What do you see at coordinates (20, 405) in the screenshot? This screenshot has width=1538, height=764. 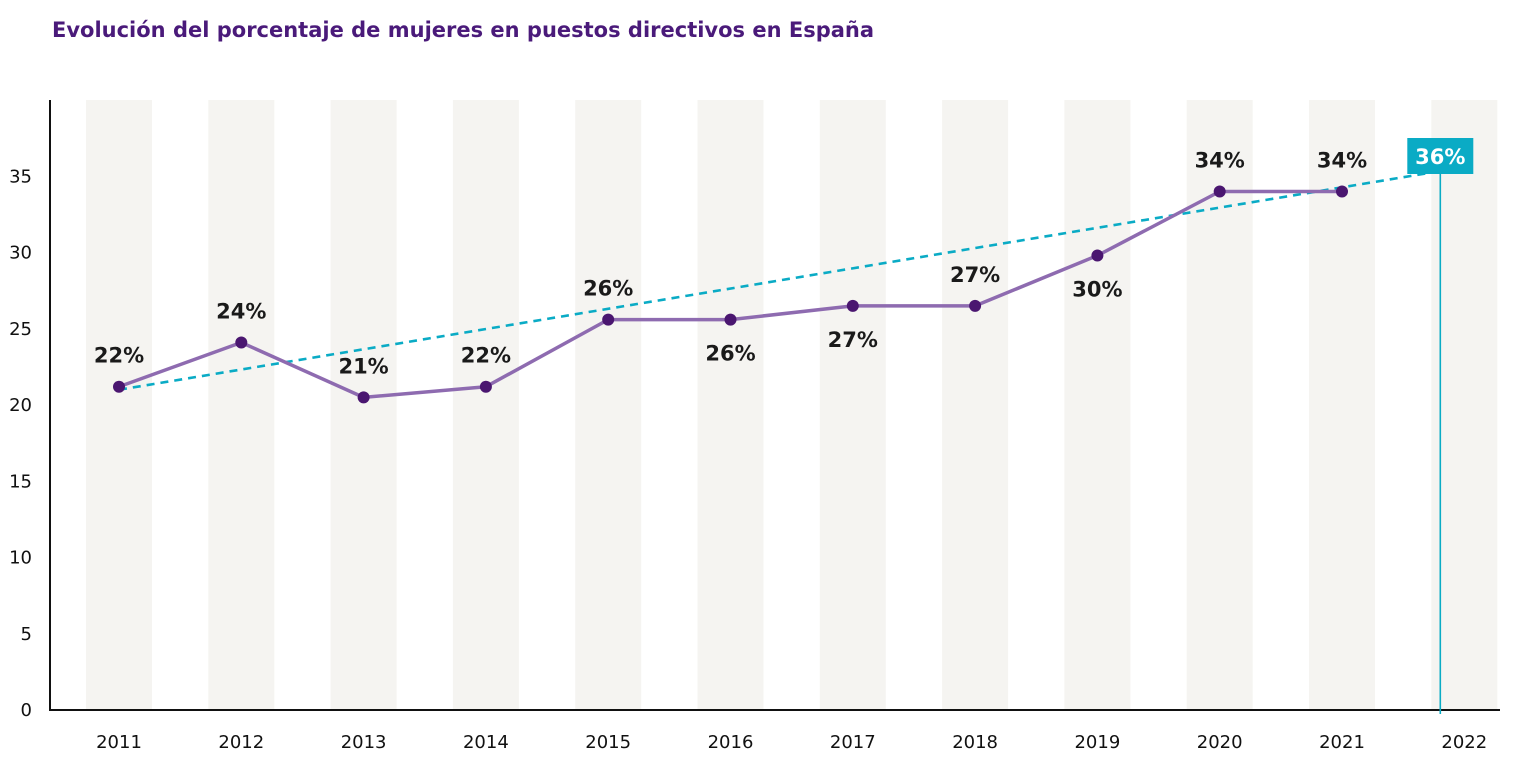 I see `y-tick-label: 20` at bounding box center [20, 405].